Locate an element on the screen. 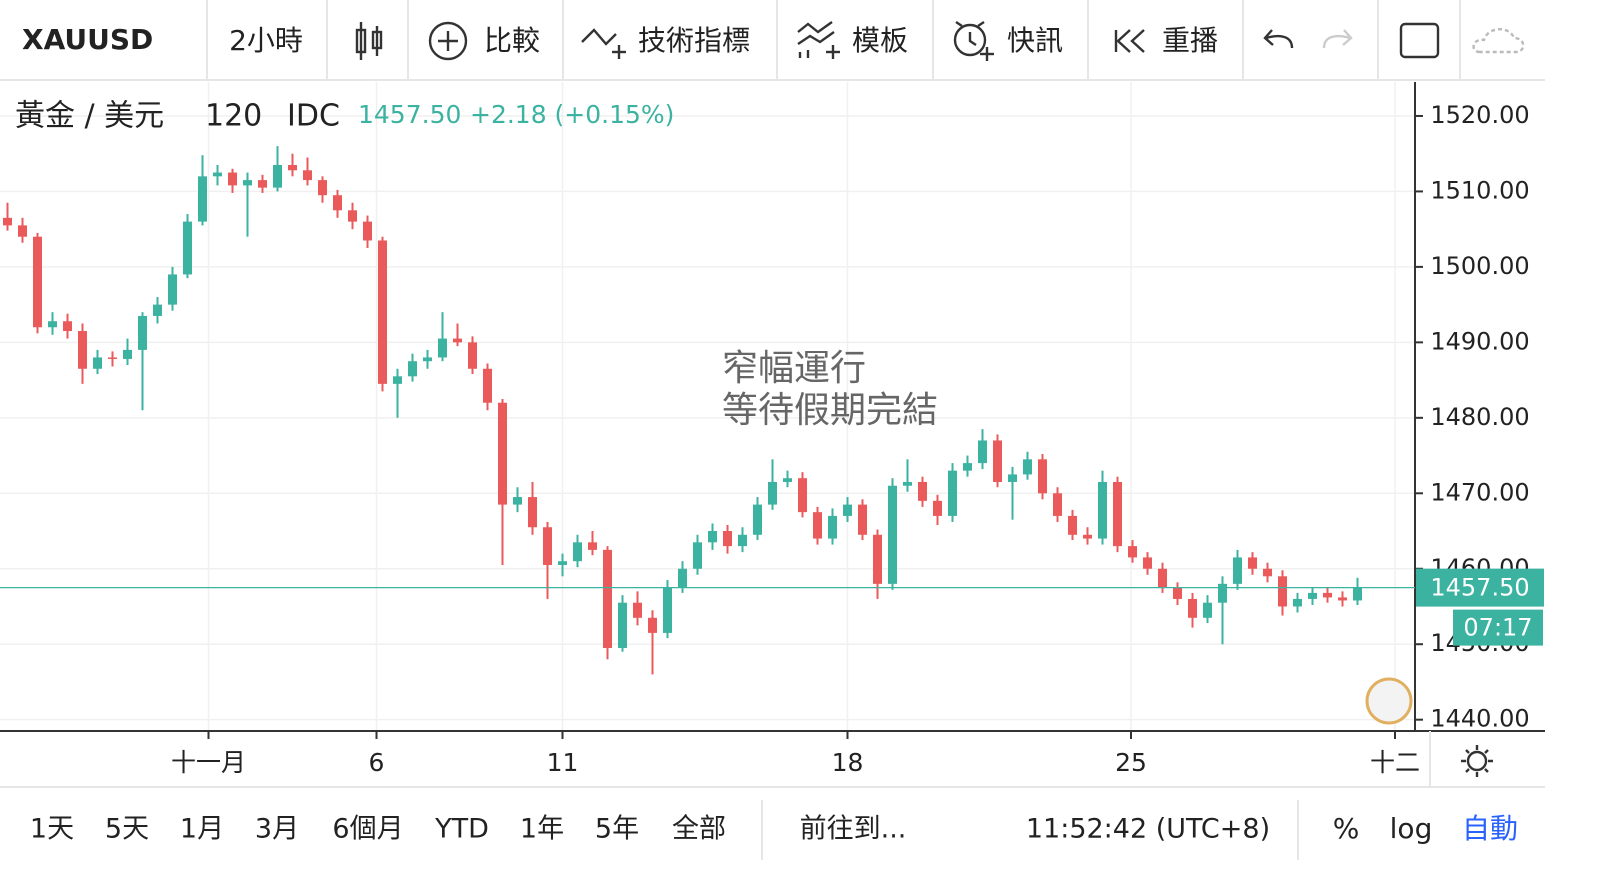 The height and width of the screenshot is (878, 1600). scale-option: log is located at coordinates (1411, 828).